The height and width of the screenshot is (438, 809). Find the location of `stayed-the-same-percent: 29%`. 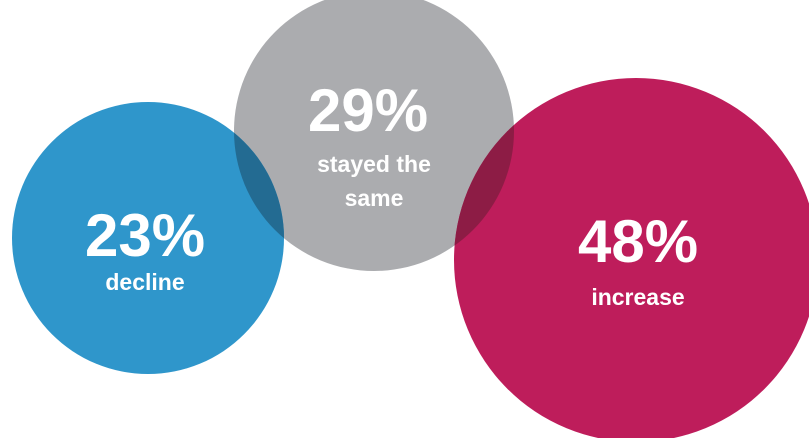

stayed-the-same-percent: 29% is located at coordinates (368, 110).